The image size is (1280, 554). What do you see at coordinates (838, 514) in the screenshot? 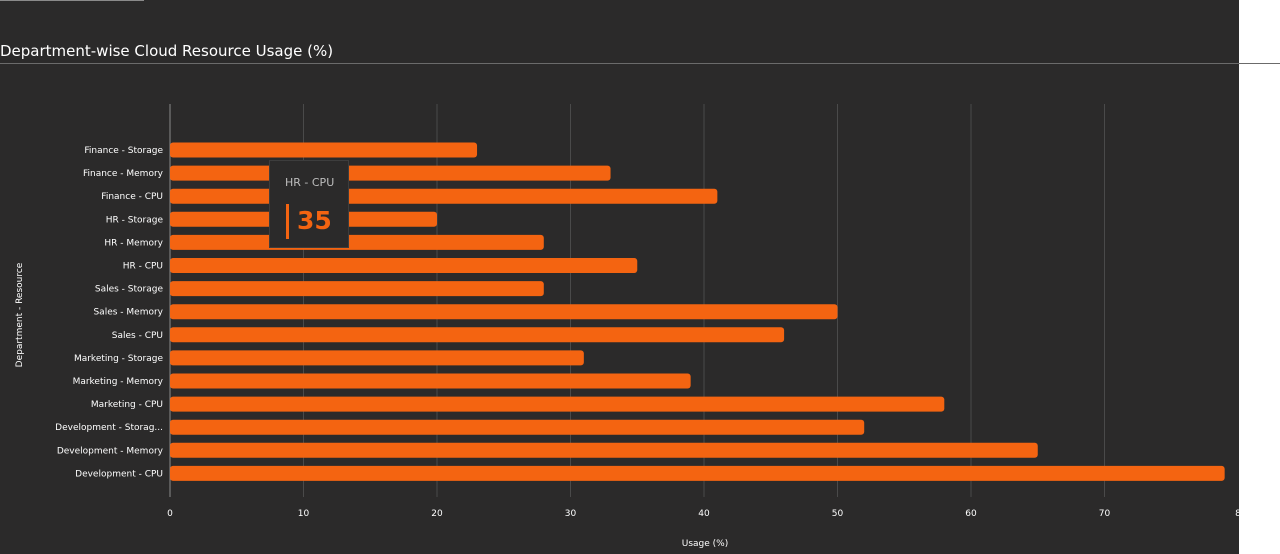
I see `x-tick-label: 50` at bounding box center [838, 514].